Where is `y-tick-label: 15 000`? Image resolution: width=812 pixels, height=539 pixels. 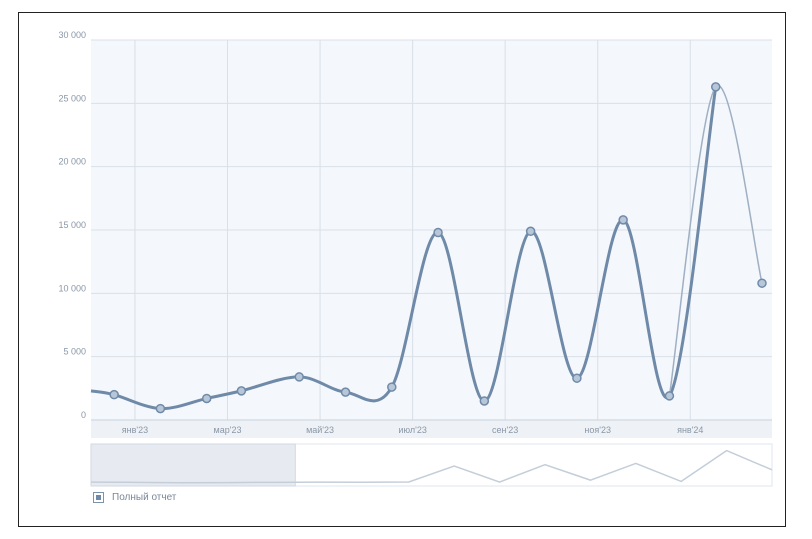
y-tick-label: 15 000 is located at coordinates (72, 225).